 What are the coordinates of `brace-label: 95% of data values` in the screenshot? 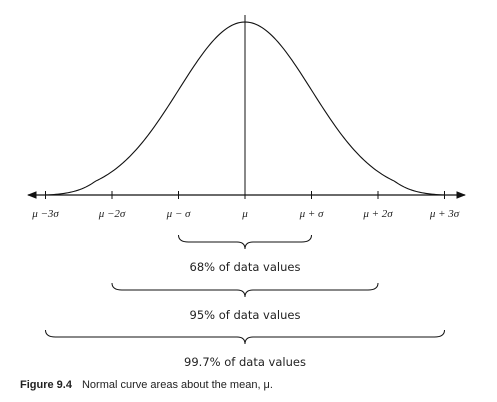 It's located at (245, 315).